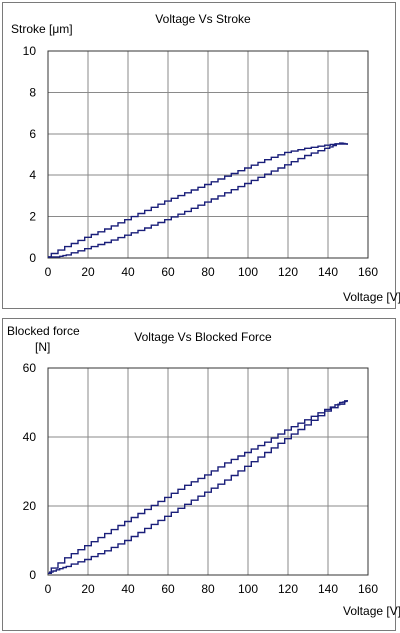 The image size is (400, 633). Describe the element at coordinates (42, 29) in the screenshot. I see `y-axis-label: Stroke [μm]` at that location.